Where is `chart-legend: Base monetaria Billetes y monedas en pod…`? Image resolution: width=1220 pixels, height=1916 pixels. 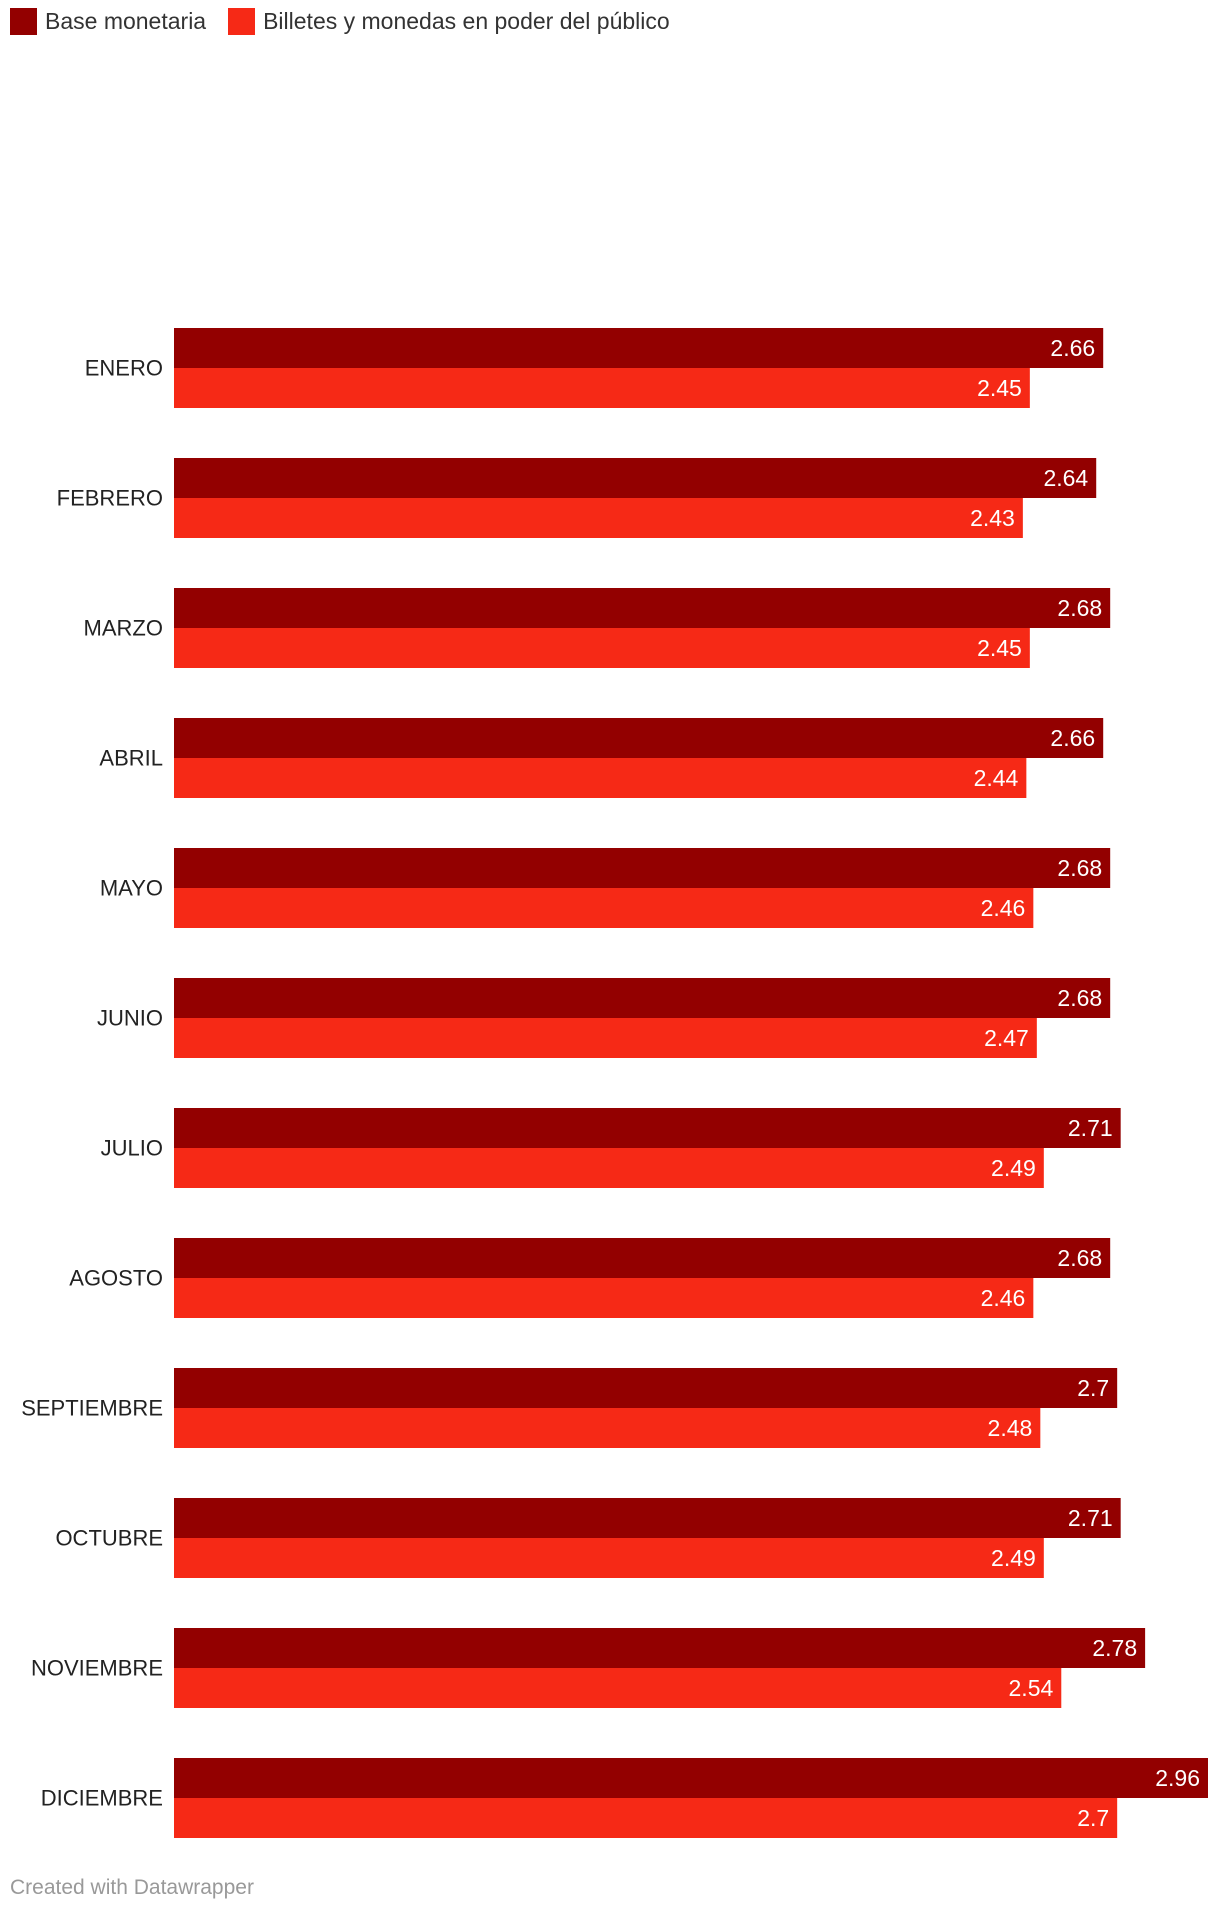 chart-legend: Base monetaria Billetes y monedas en pod… is located at coordinates (340, 21).